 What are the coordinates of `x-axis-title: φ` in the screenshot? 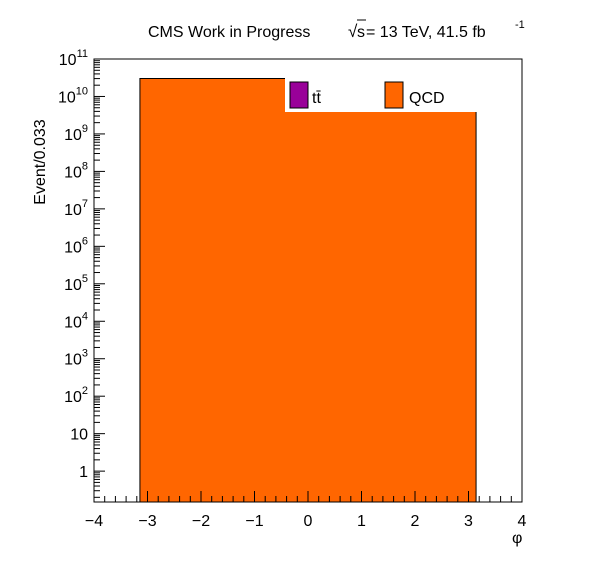 It's located at (517, 538).